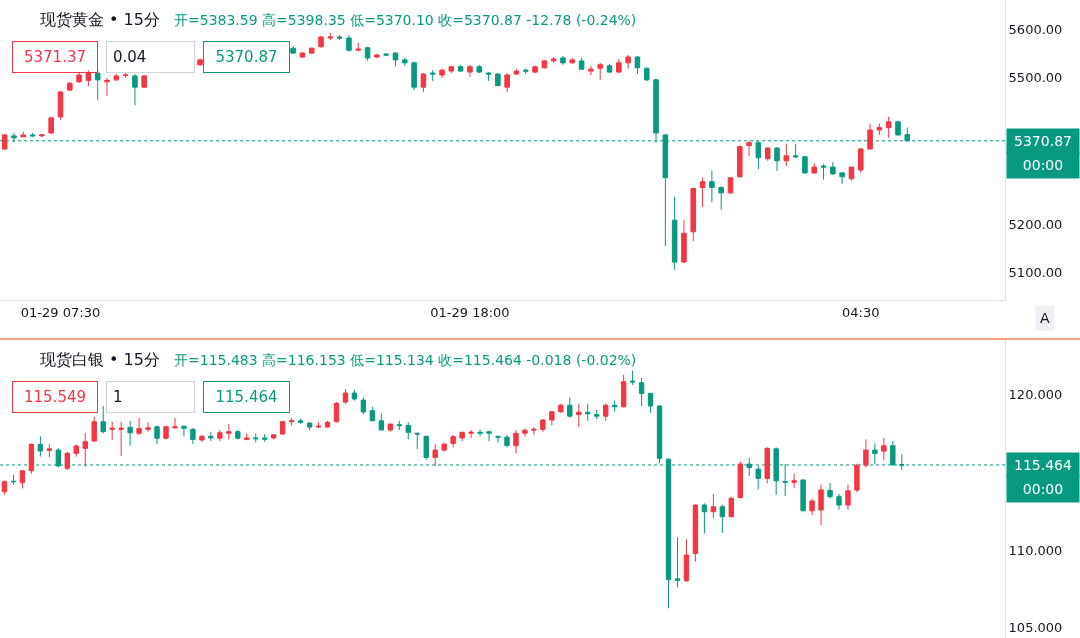  Describe the element at coordinates (60, 312) in the screenshot. I see `x-tick-label: 01-29 07:30` at that location.